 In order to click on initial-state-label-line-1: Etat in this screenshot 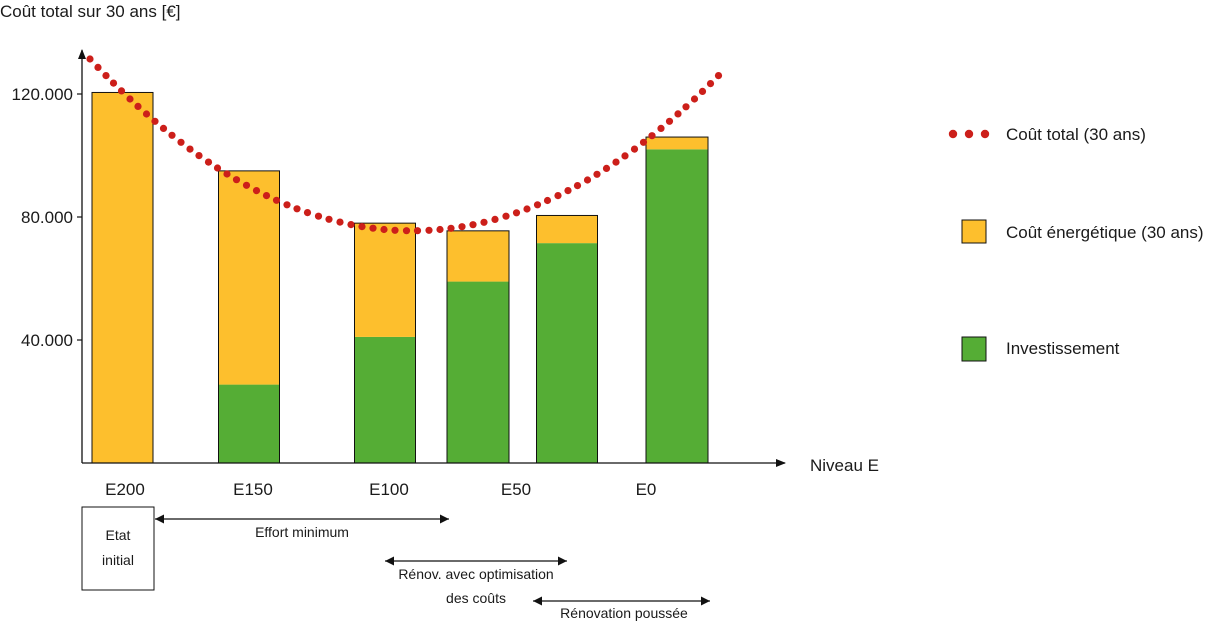, I will do `click(118, 535)`.